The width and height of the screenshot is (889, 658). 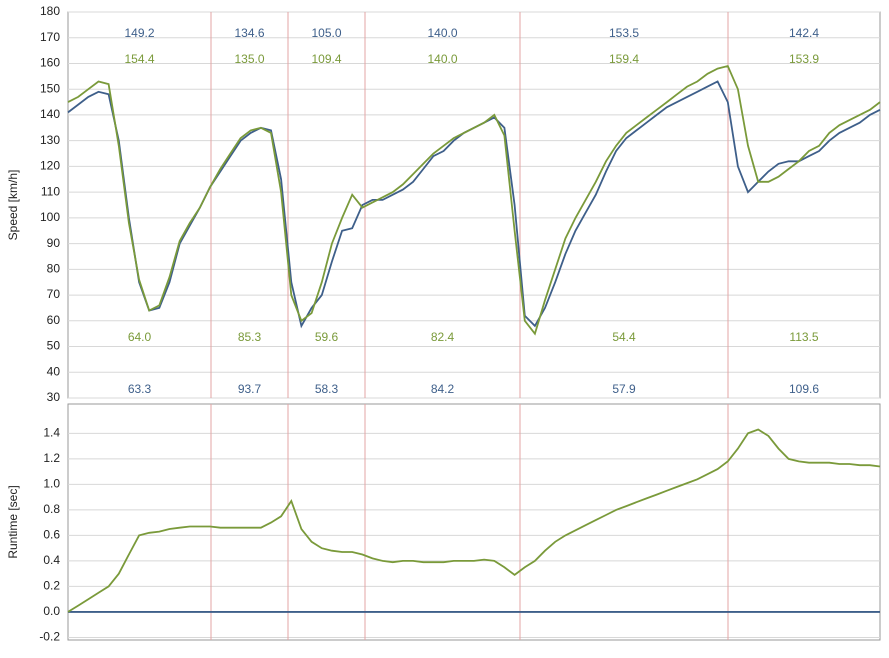 What do you see at coordinates (326, 33) in the screenshot?
I see `section-label: 105.0` at bounding box center [326, 33].